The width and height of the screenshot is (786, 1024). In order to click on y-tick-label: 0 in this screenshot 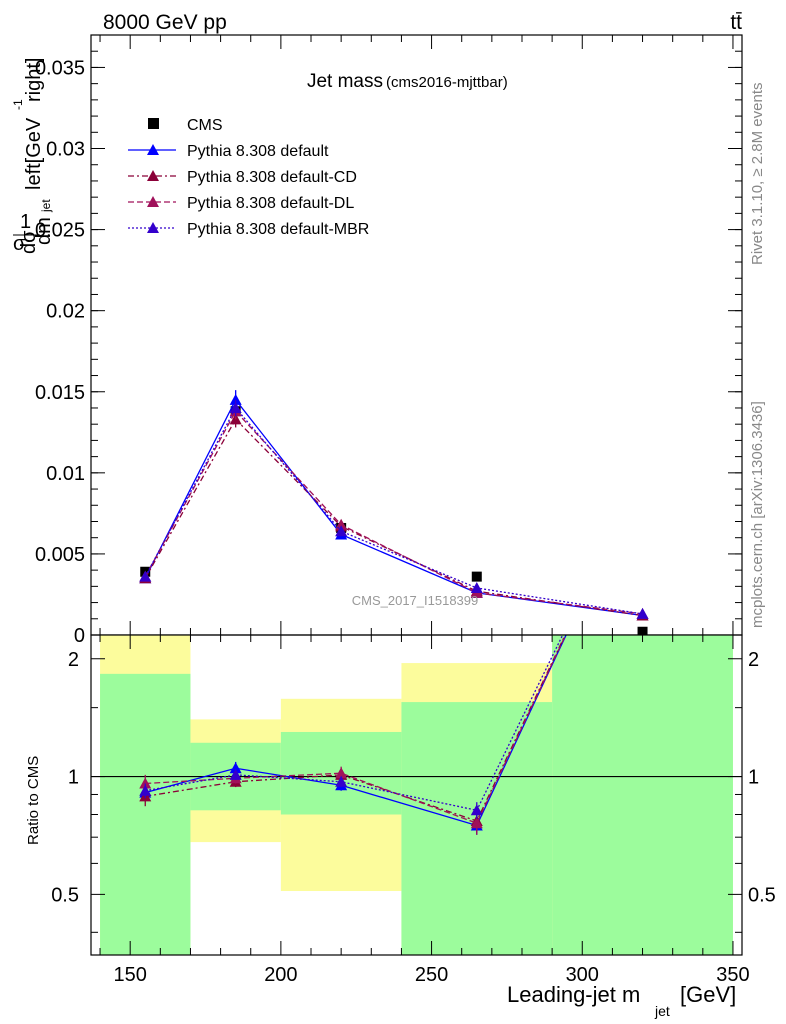, I will do `click(79, 636)`.